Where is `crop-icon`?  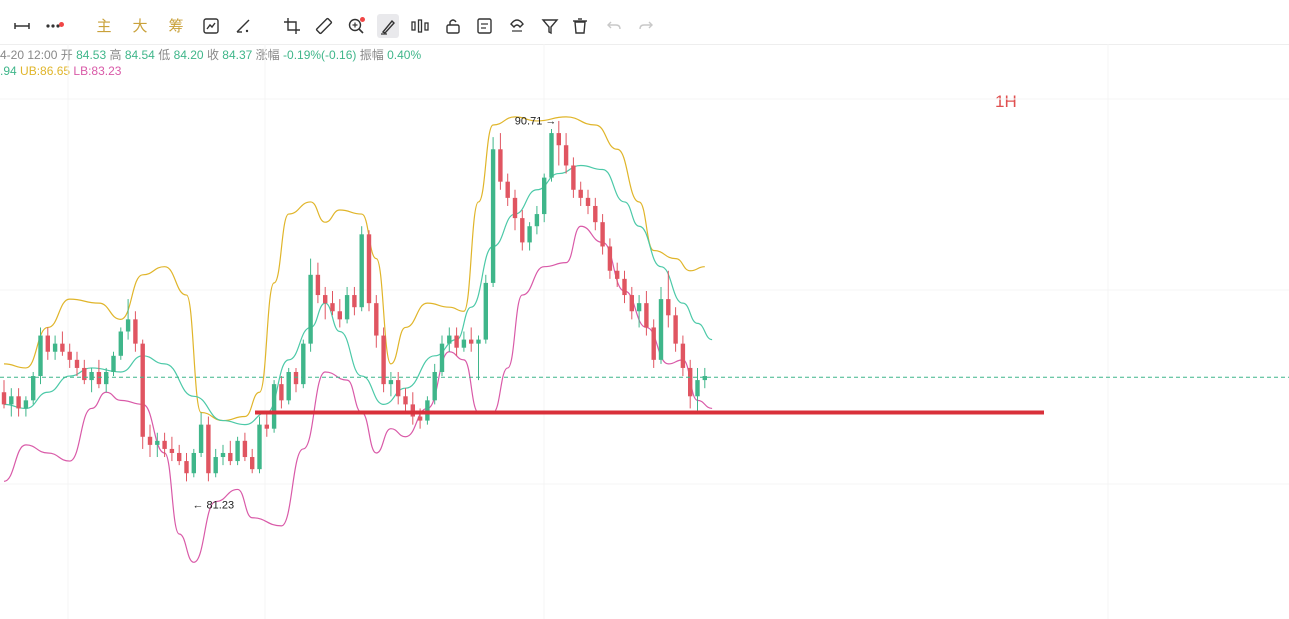 crop-icon is located at coordinates (292, 26).